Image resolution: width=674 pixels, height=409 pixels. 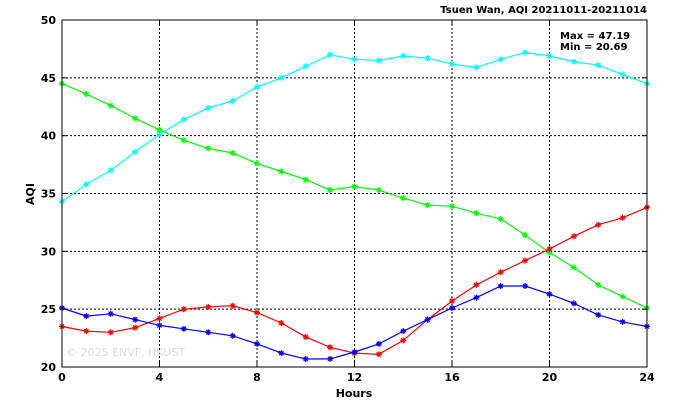 What do you see at coordinates (543, 10) in the screenshot?
I see `chart-title: Tsuen Wan, AQI 20211011-20211014` at bounding box center [543, 10].